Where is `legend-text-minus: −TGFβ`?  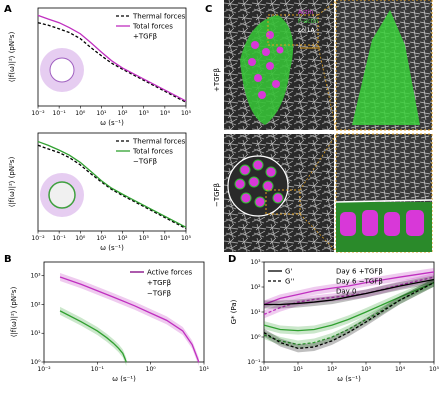
legend-text-minus: −TGFβ is located at coordinates (159, 294).